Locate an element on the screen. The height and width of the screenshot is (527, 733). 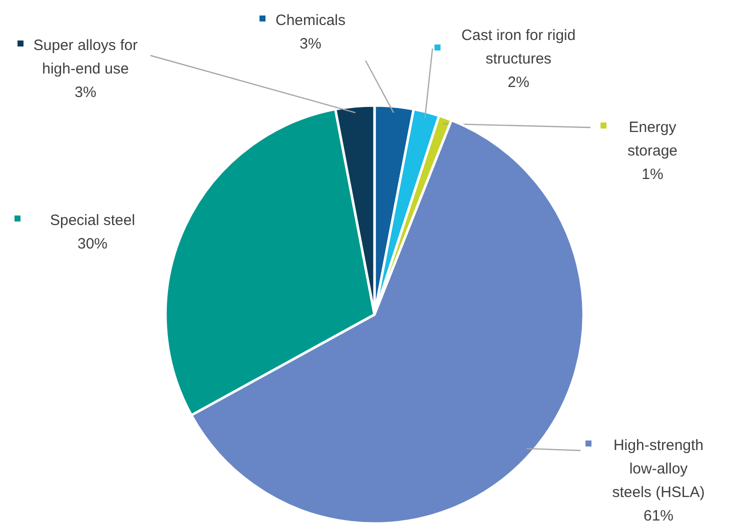
data-label: 61% is located at coordinates (658, 516).